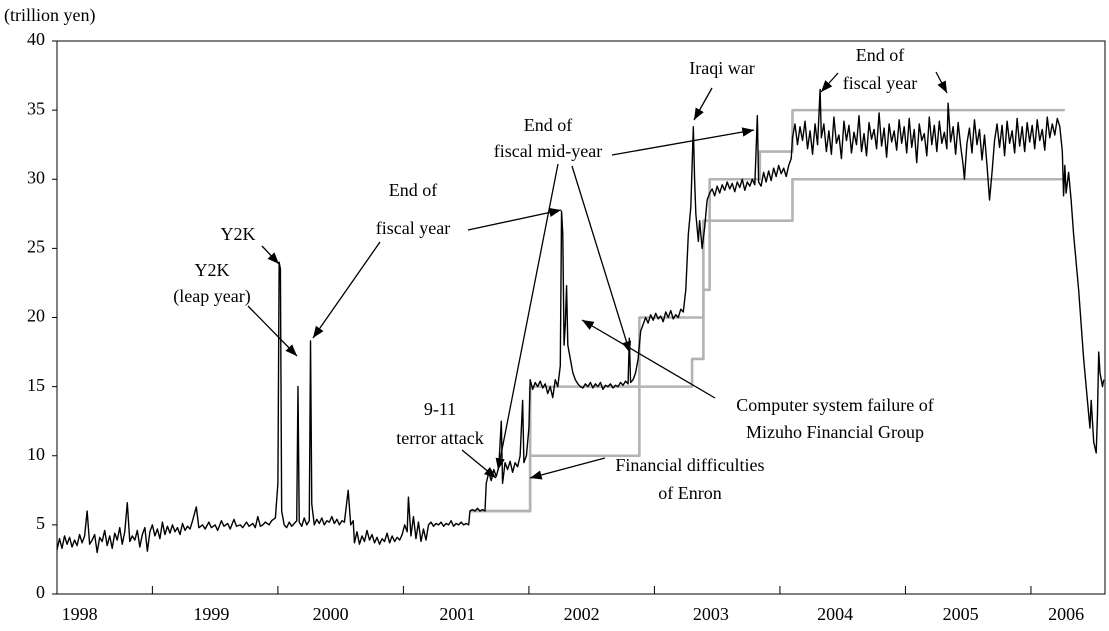 The height and width of the screenshot is (631, 1109). I want to click on annotation: Computer system failure of, so click(834, 405).